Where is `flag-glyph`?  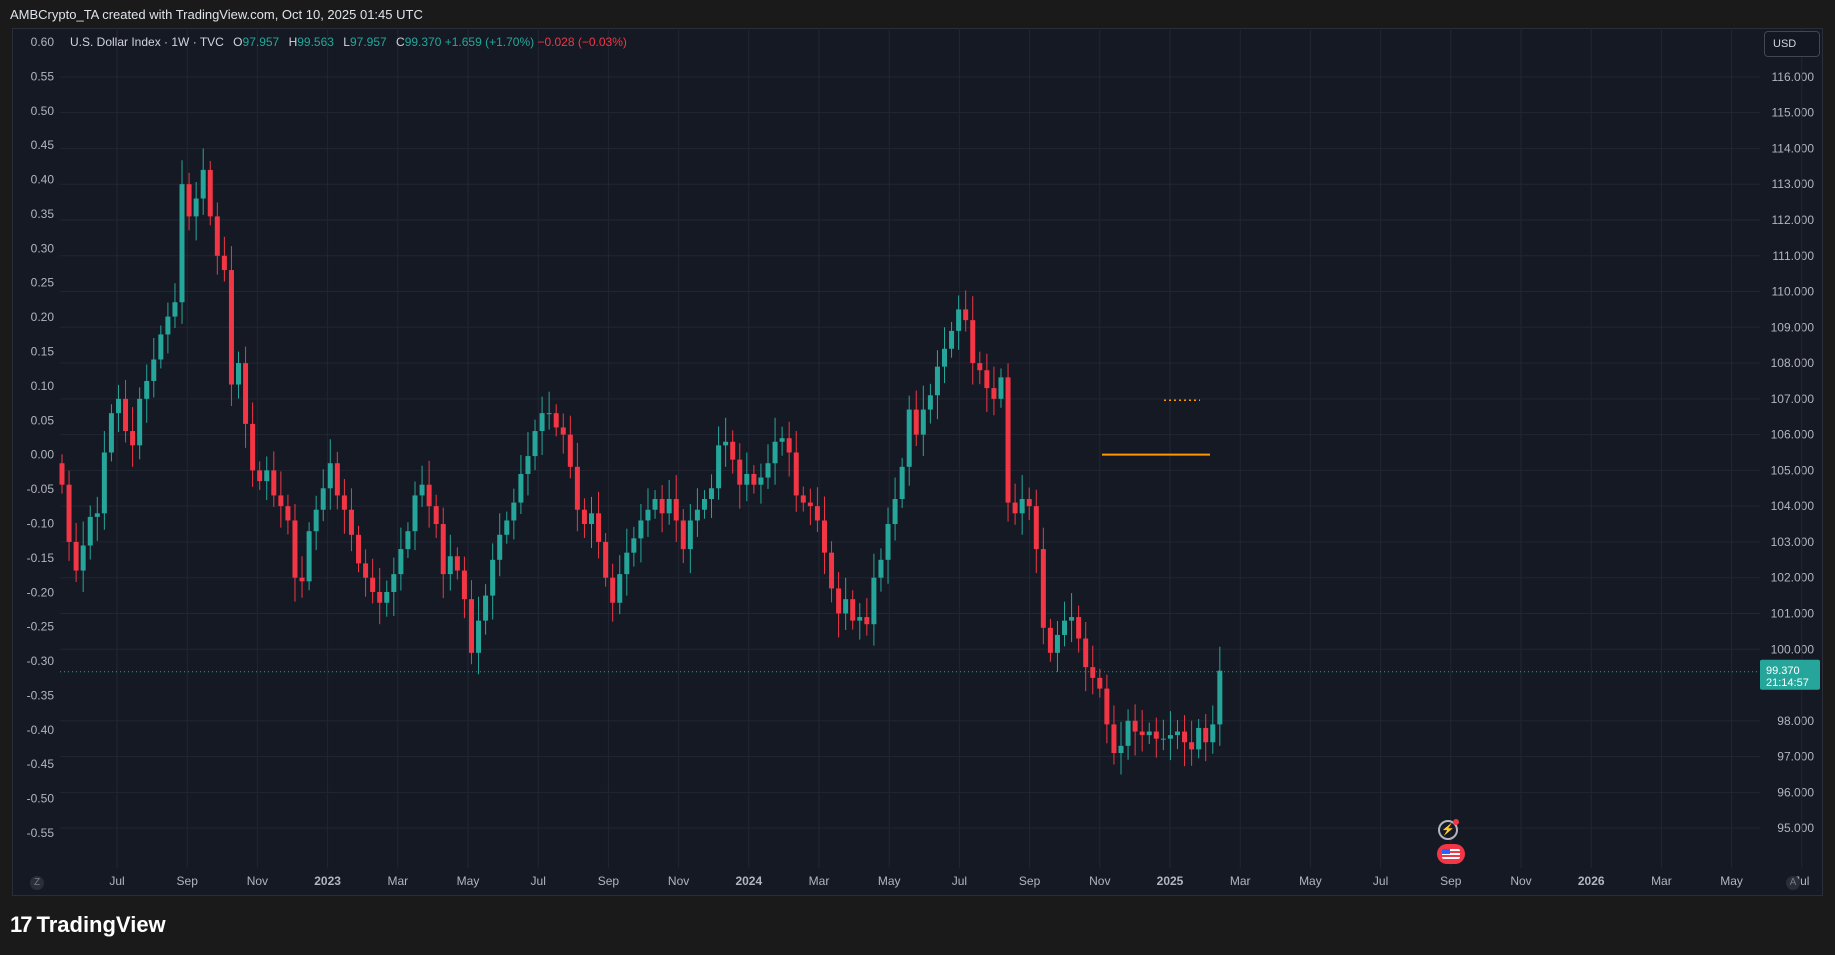
flag-glyph is located at coordinates (1451, 854).